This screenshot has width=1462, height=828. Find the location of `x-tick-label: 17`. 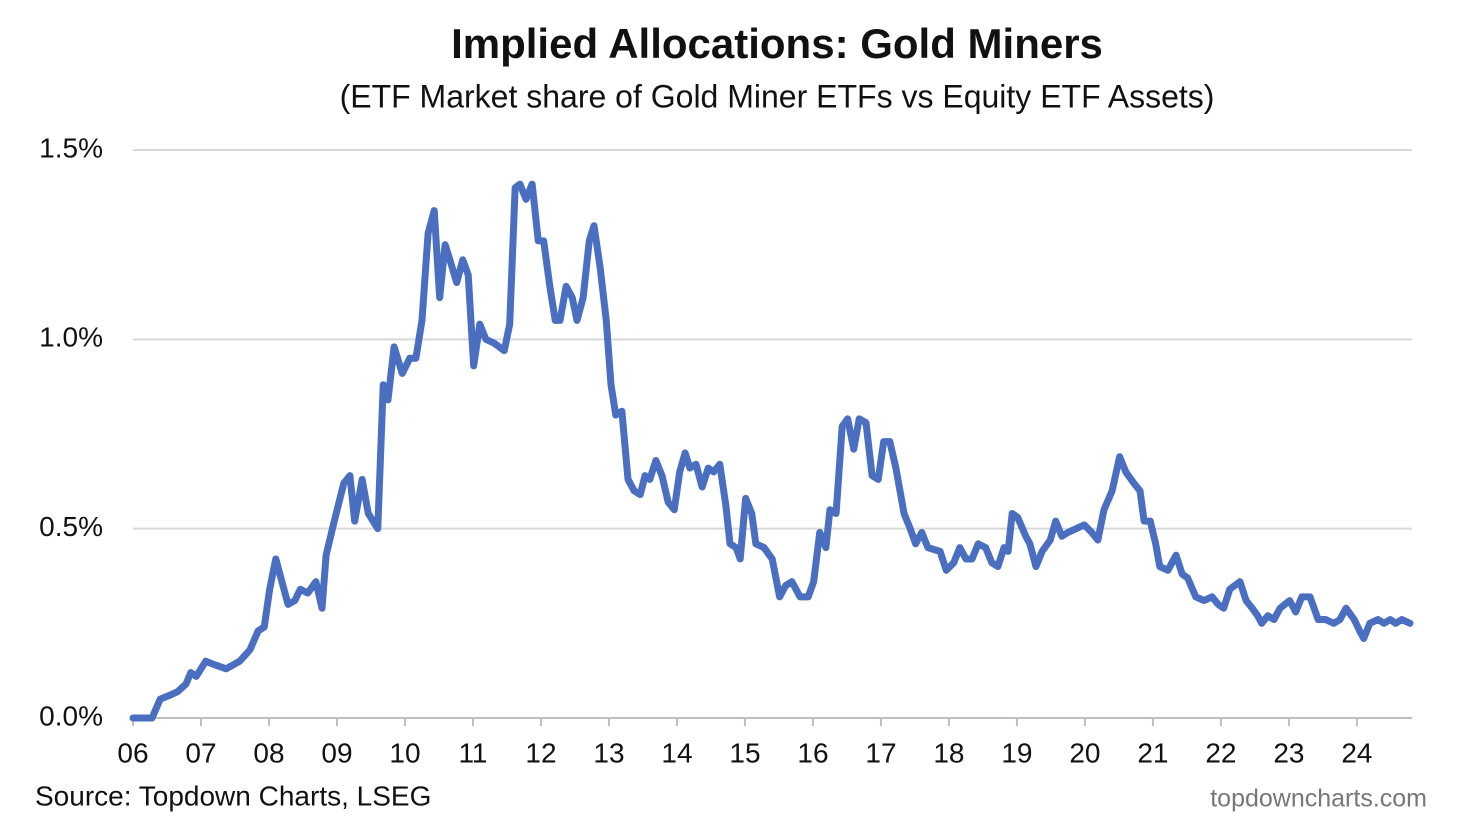

x-tick-label: 17 is located at coordinates (880, 752).